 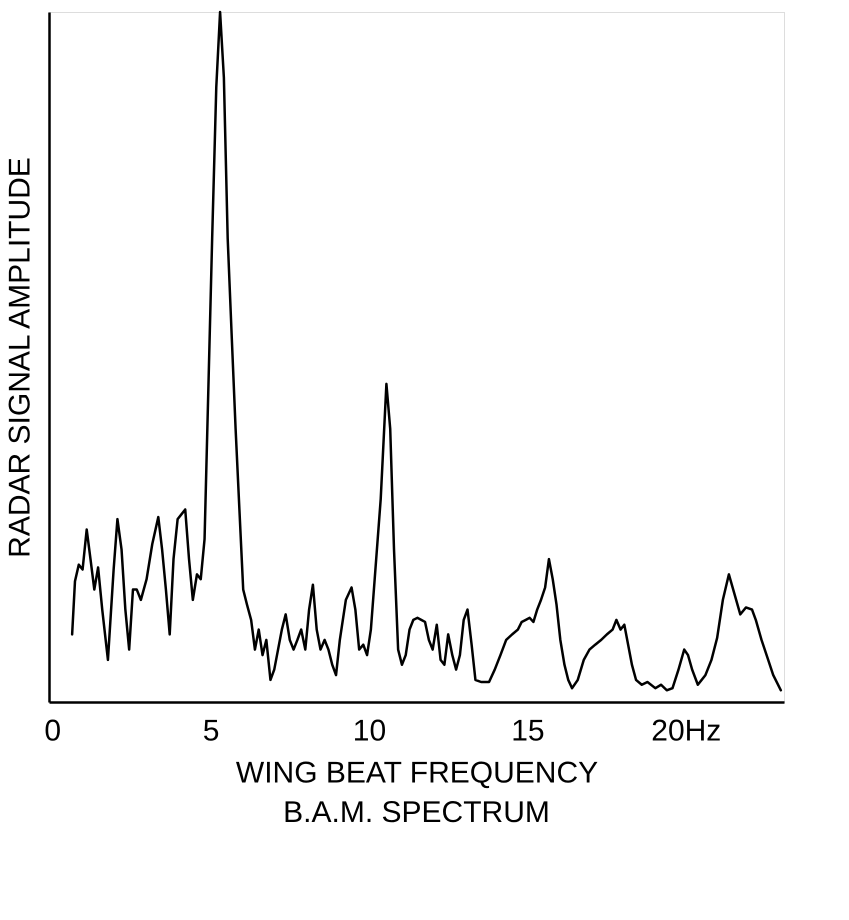 What do you see at coordinates (20, 357) in the screenshot?
I see `y-axis-title: RADAR SIGNAL AMPLITUDE` at bounding box center [20, 357].